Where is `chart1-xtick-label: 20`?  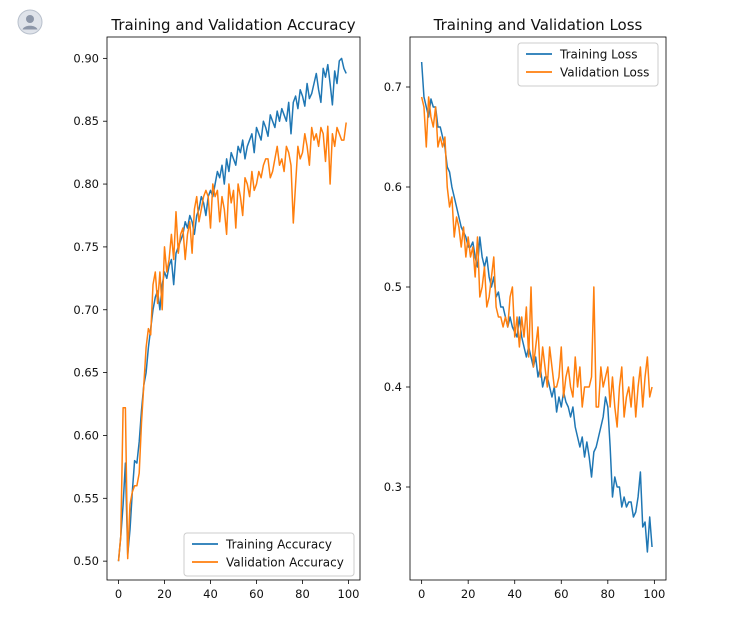
chart1-xtick-label: 20 is located at coordinates (164, 594).